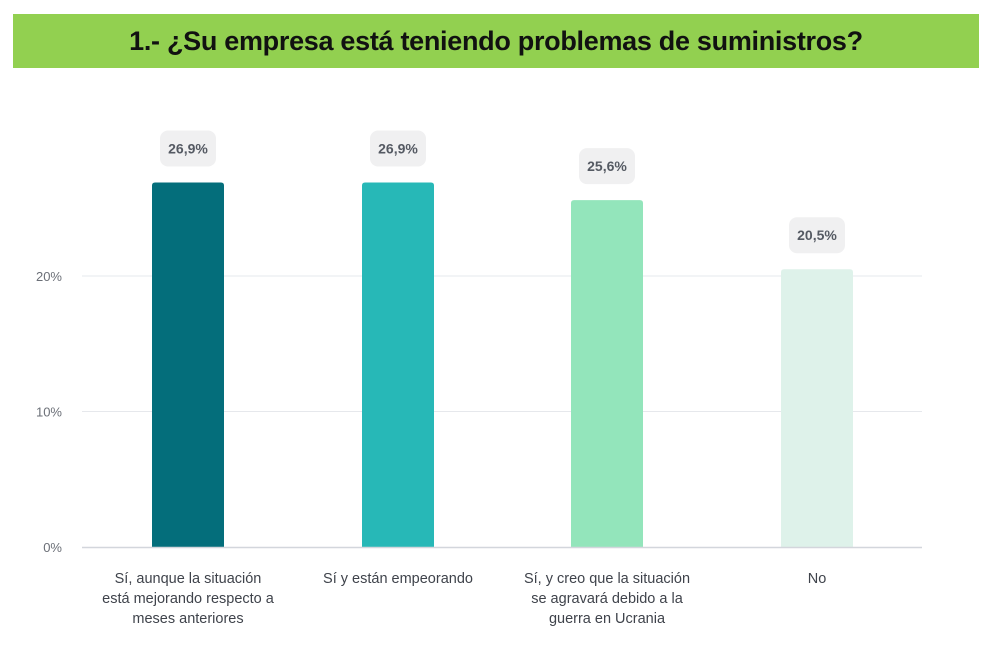 The image size is (1000, 658). Describe the element at coordinates (49, 412) in the screenshot. I see `y-tick-label: 10%` at that location.